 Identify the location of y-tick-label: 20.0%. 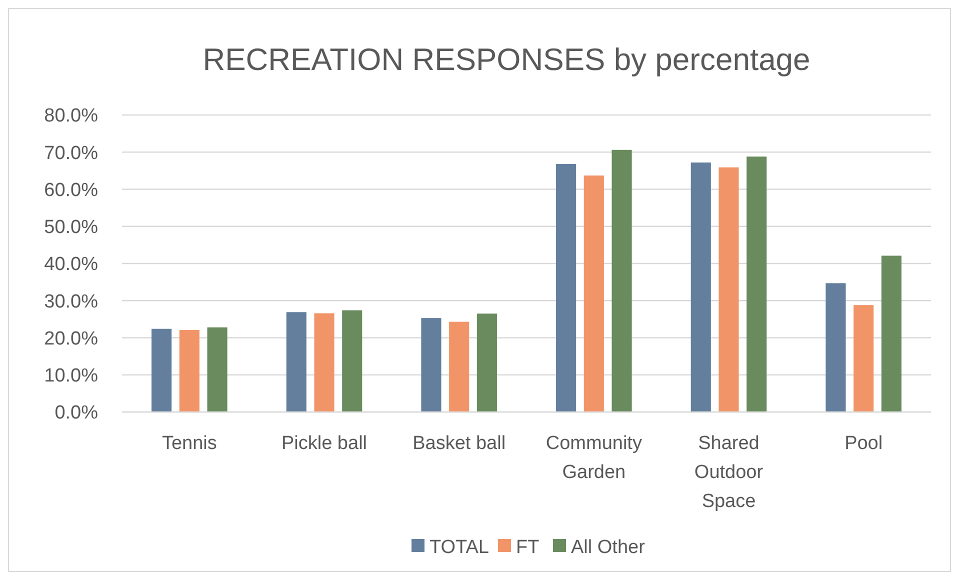
(71, 339).